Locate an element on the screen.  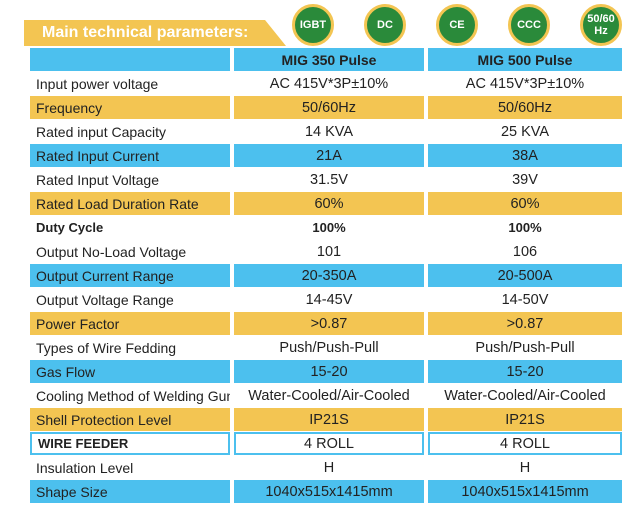
badge: IGBT is located at coordinates (313, 25).